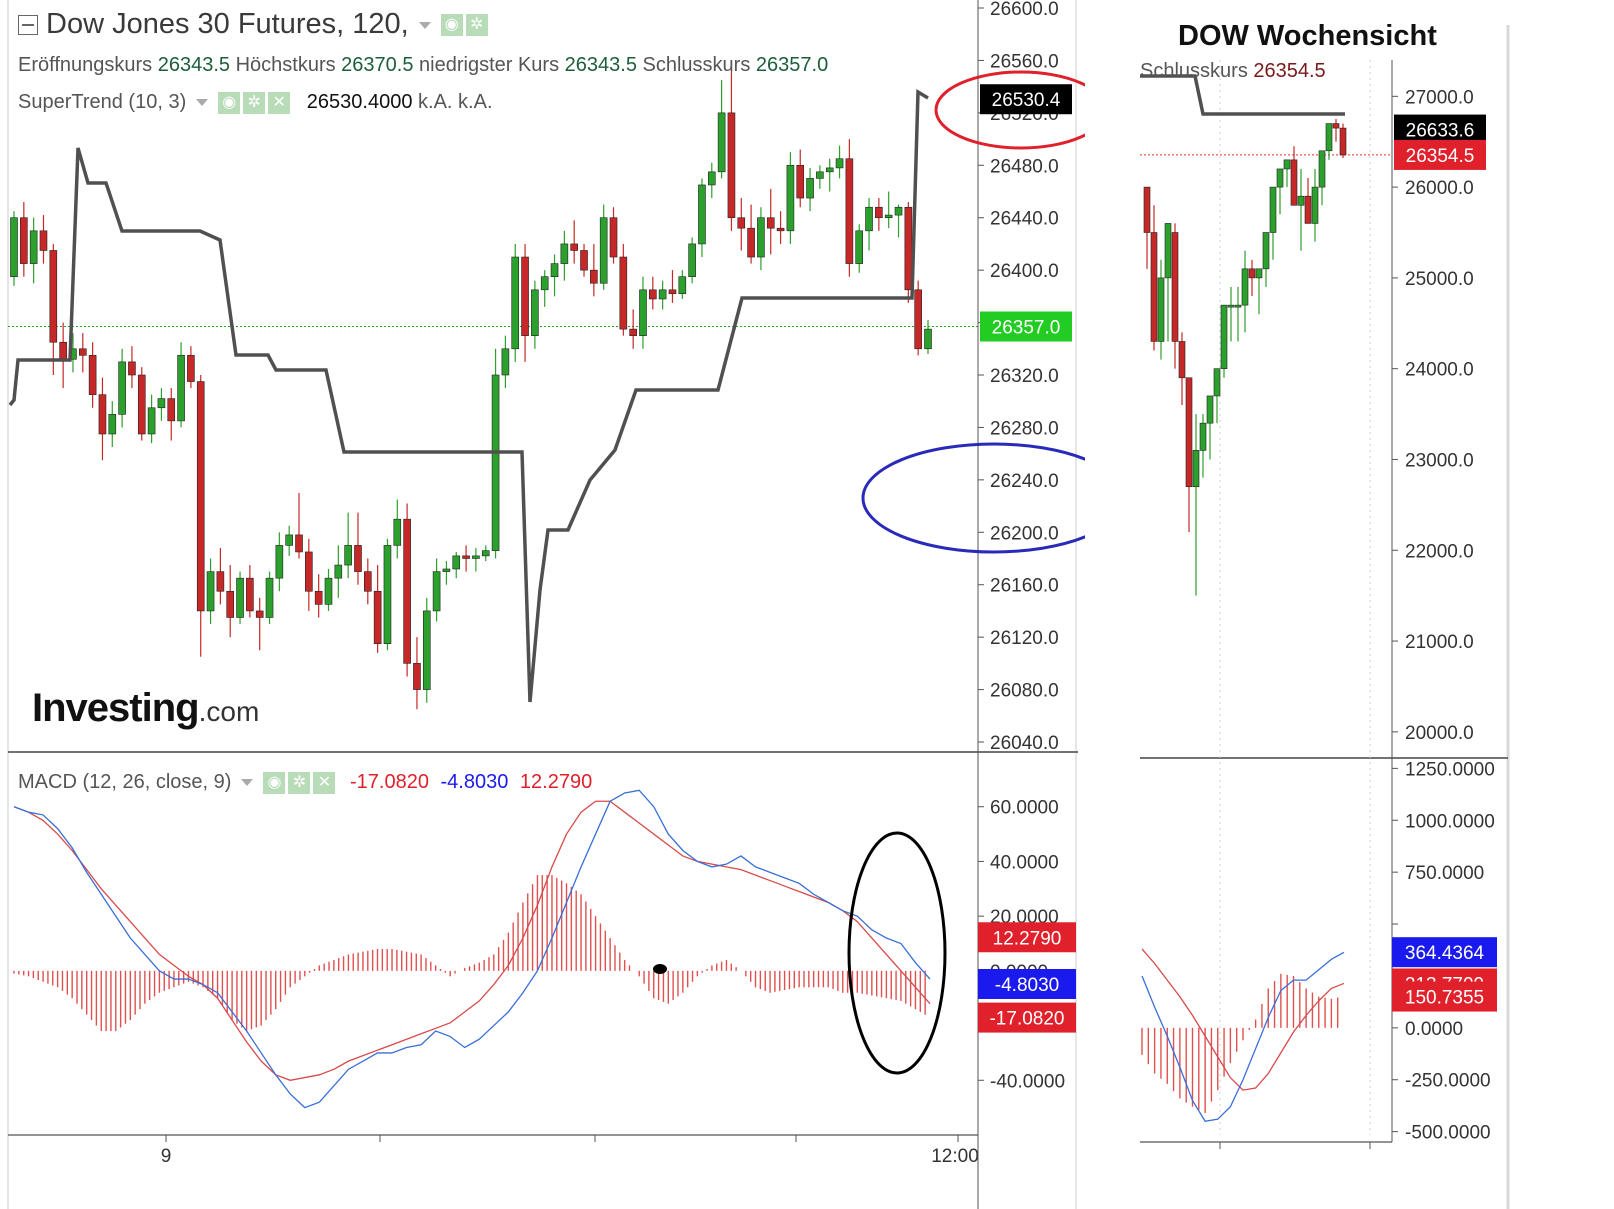  I want to click on investing-logo: Investing.com, so click(145, 708).